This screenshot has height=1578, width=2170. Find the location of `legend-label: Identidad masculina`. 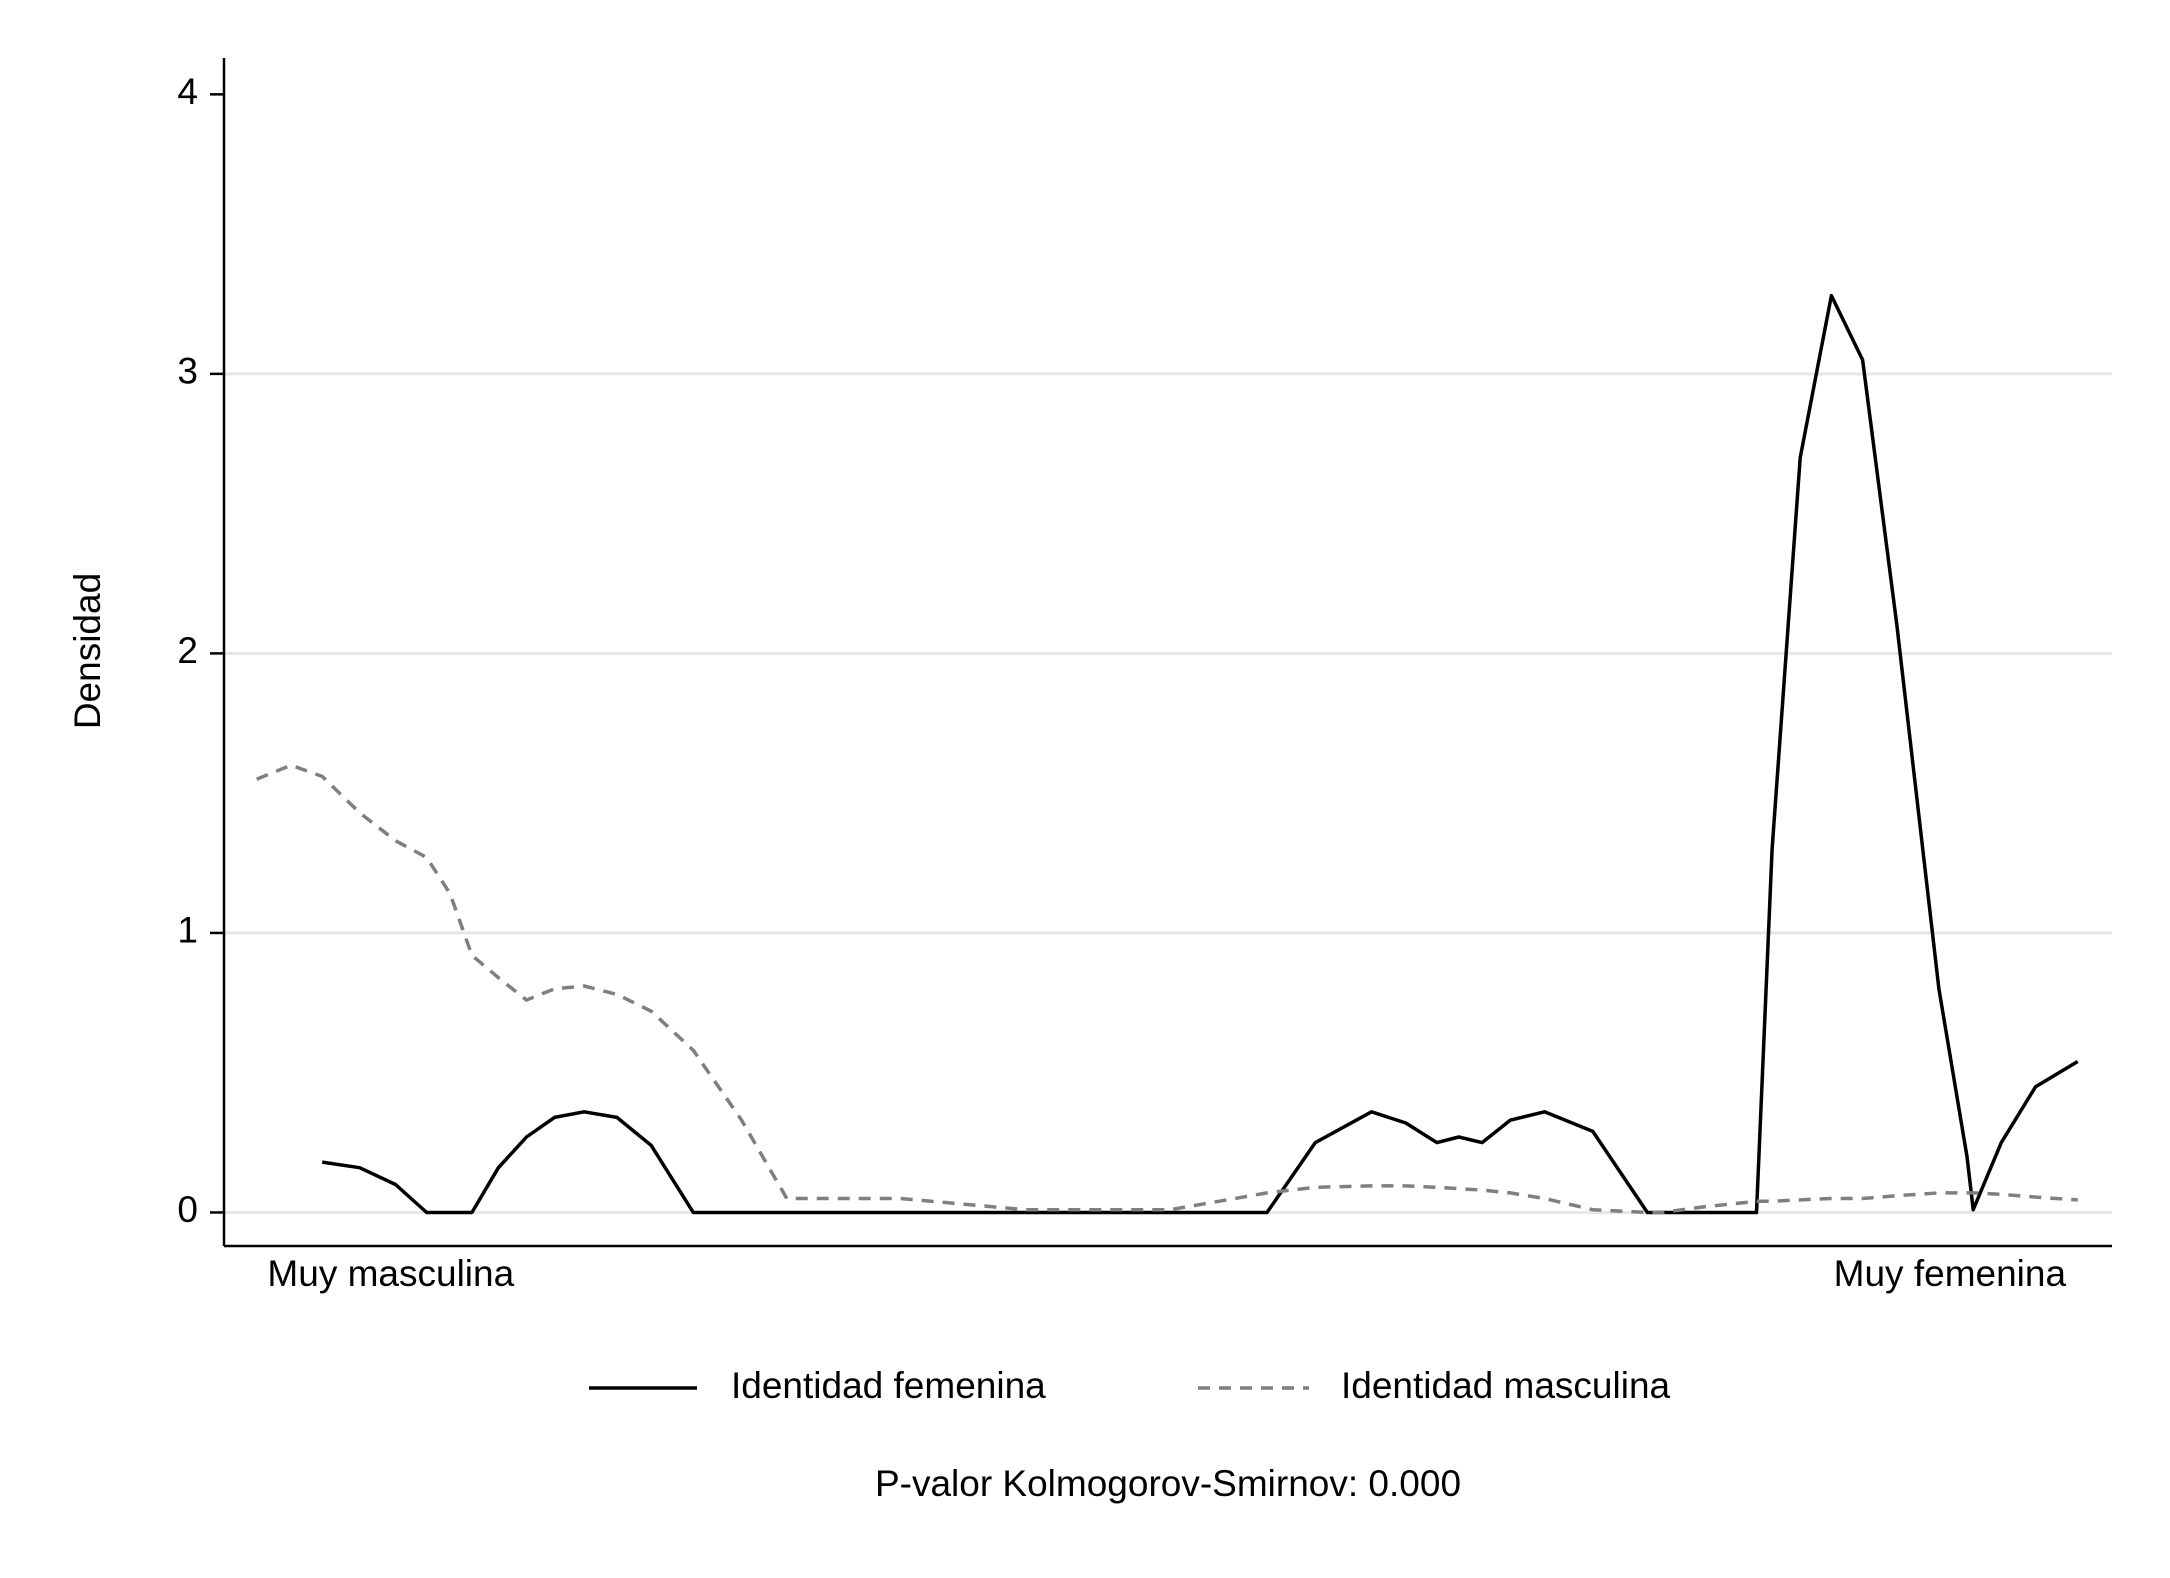

legend-label: Identidad masculina is located at coordinates (1506, 1385).